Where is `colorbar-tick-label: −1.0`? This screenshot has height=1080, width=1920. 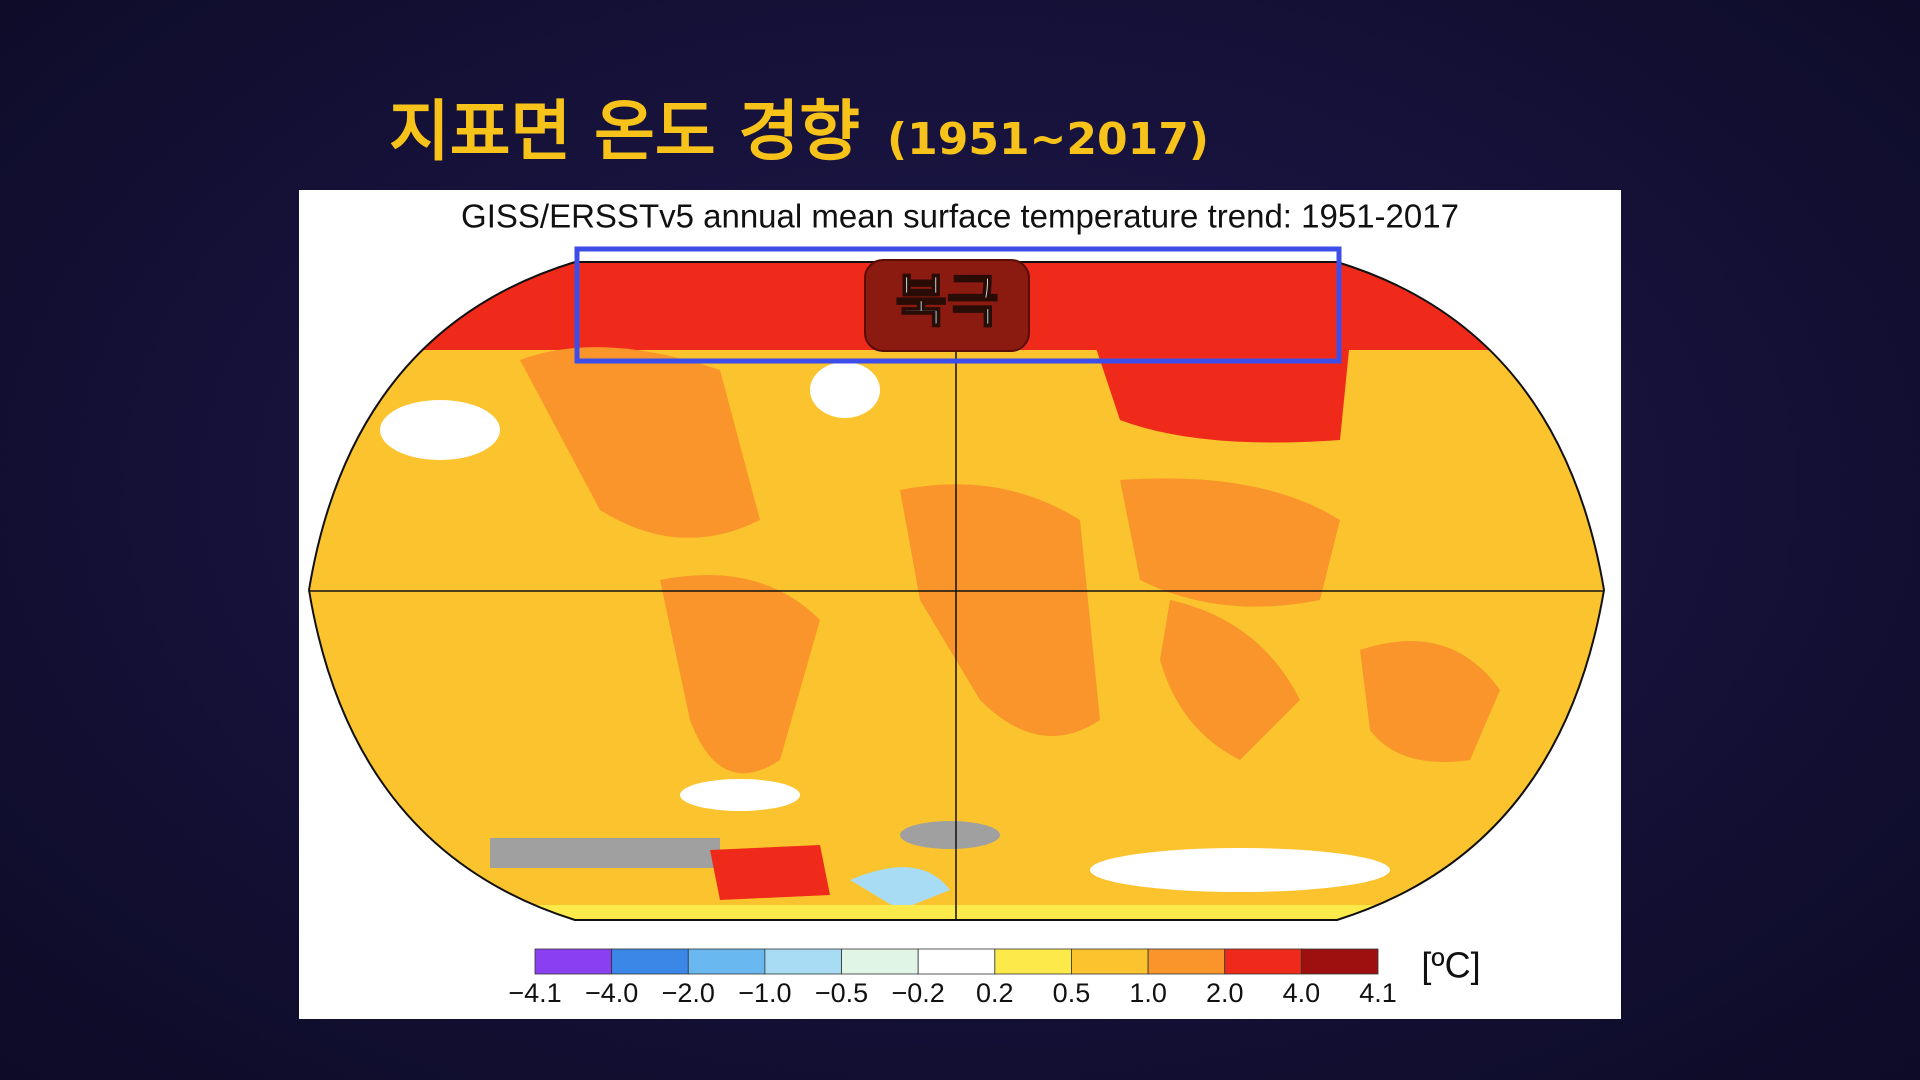
colorbar-tick-label: −1.0 is located at coordinates (764, 993).